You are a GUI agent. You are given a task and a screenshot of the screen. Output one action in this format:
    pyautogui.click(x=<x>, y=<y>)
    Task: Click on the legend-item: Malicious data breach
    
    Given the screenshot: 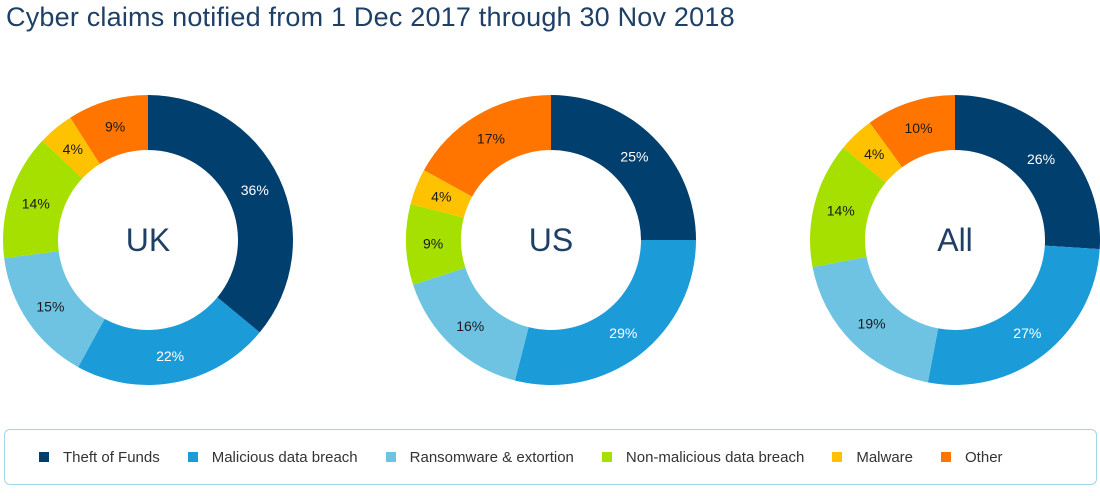 What is the action you would take?
    pyautogui.click(x=272, y=457)
    